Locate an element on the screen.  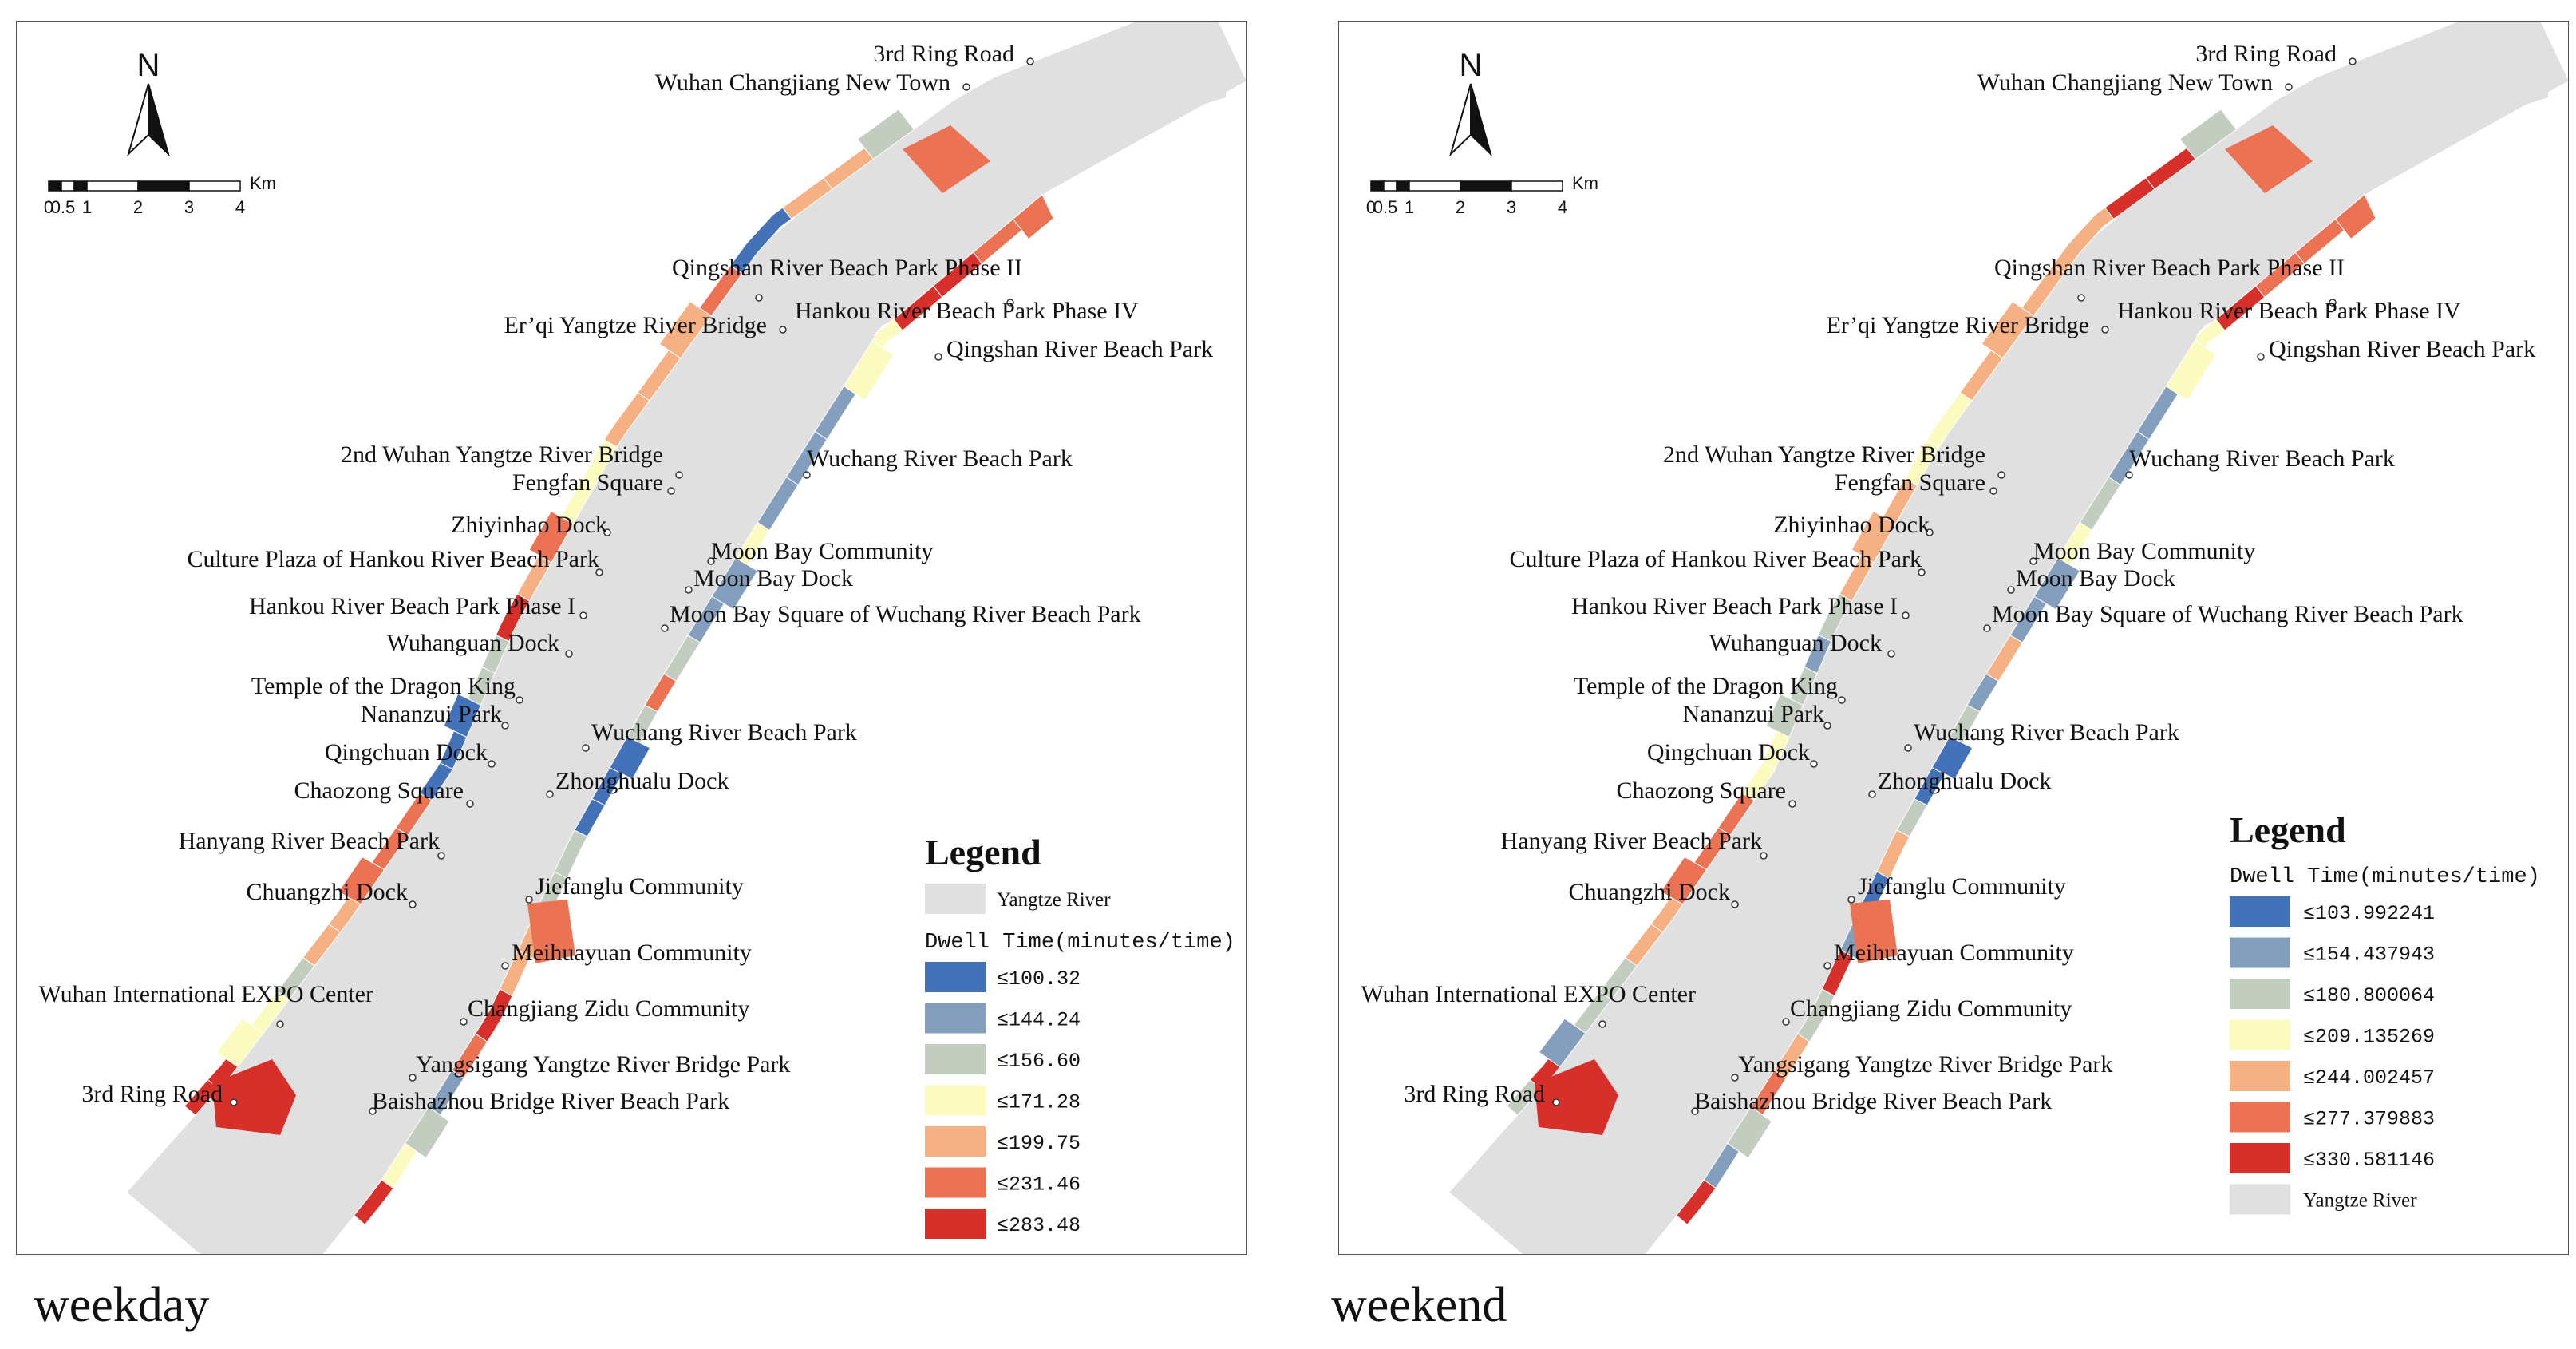
legend-class-label: ≤180.800064 is located at coordinates (2369, 995).